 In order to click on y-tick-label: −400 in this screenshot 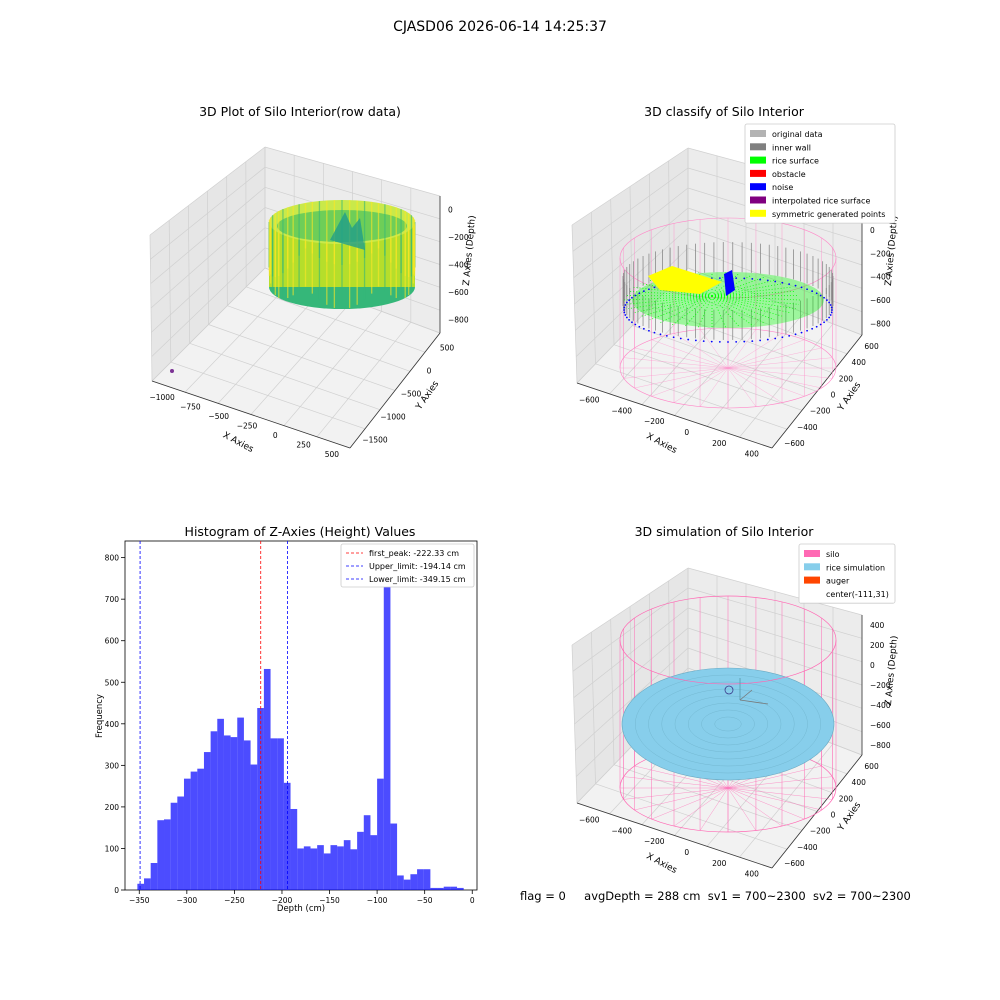, I will do `click(807, 427)`.